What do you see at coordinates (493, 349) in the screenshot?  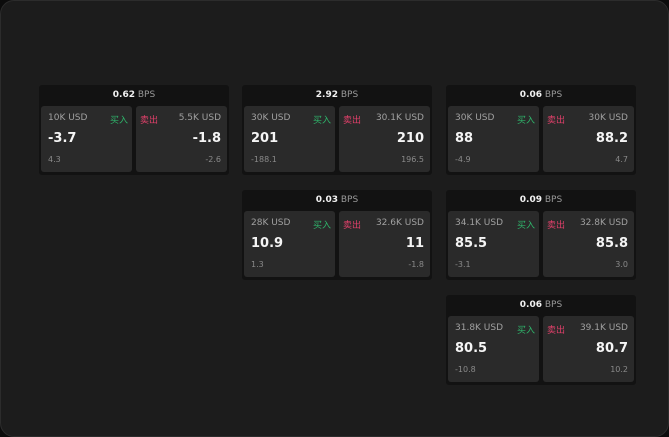 I see `buy-pane: 31.8K USD 买入 80.5 -10.8` at bounding box center [493, 349].